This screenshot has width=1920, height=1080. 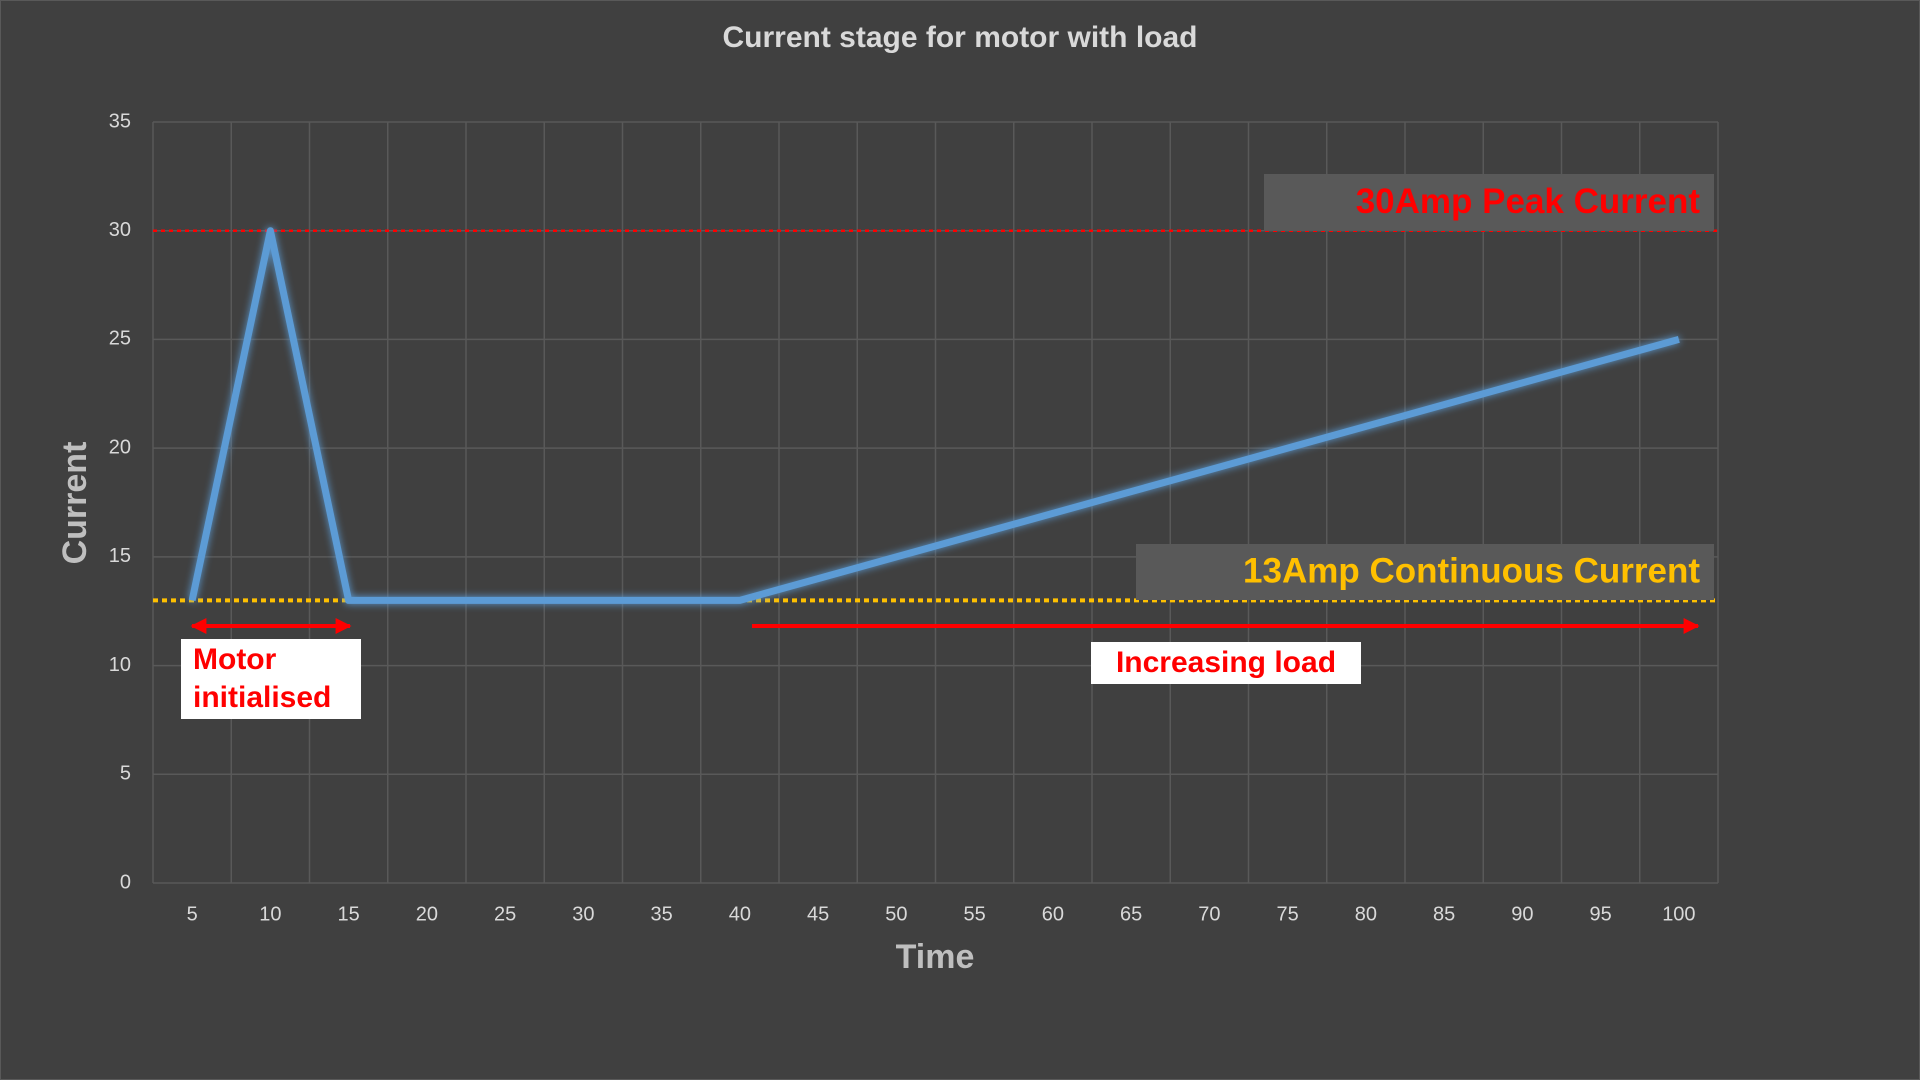 What do you see at coordinates (1522, 914) in the screenshot?
I see `x-tick-label: 90` at bounding box center [1522, 914].